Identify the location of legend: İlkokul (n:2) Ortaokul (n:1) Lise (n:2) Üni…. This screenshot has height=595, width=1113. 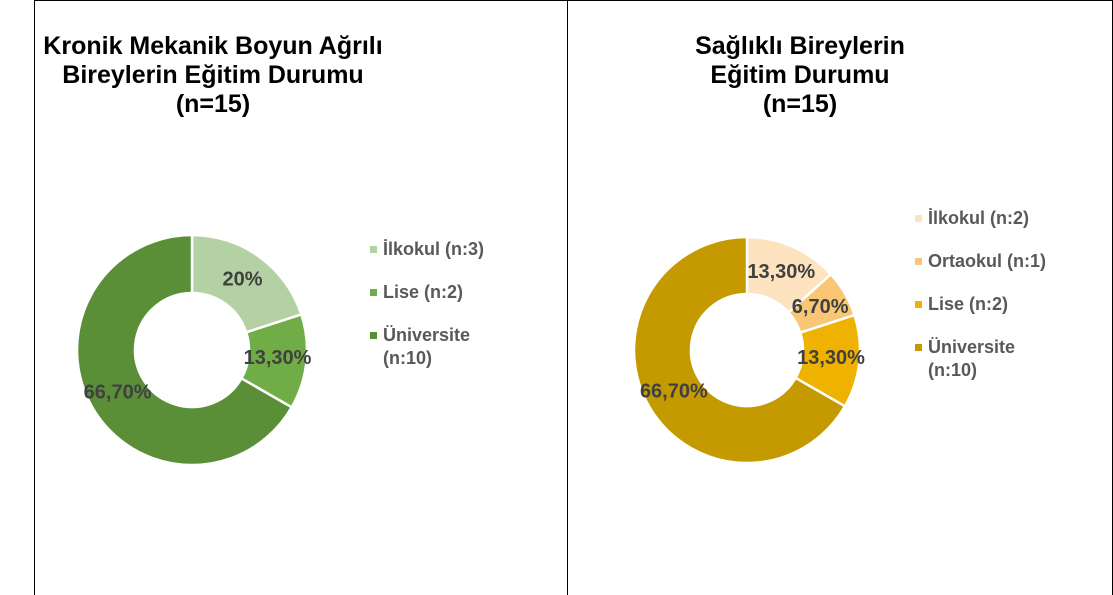
(985, 294).